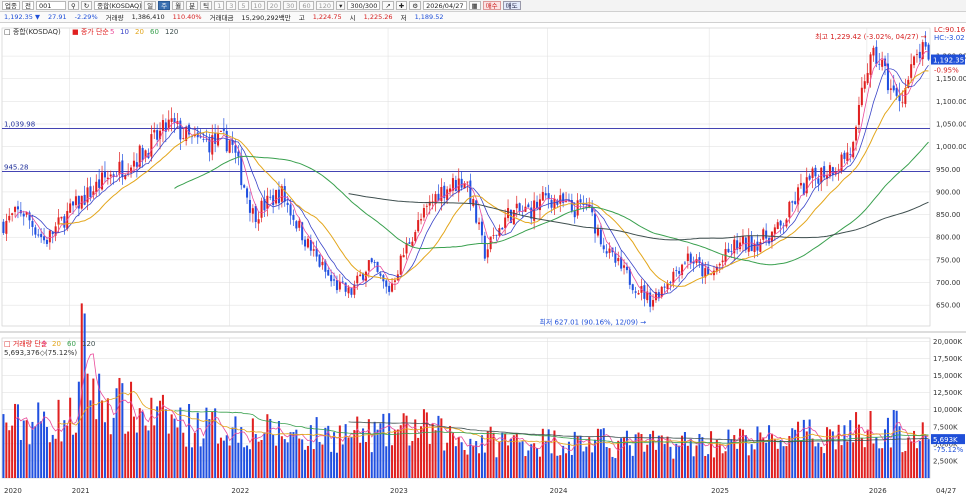  Describe the element at coordinates (274, 5) in the screenshot. I see `minute-20: 20` at that location.